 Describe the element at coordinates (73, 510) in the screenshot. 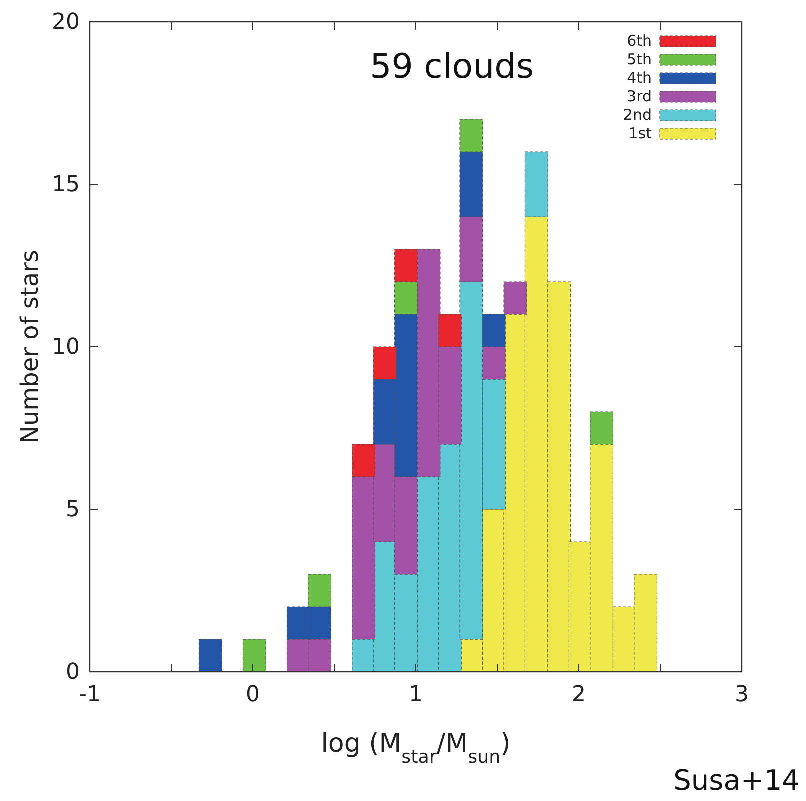

I see `y-tick-label: 5` at that location.